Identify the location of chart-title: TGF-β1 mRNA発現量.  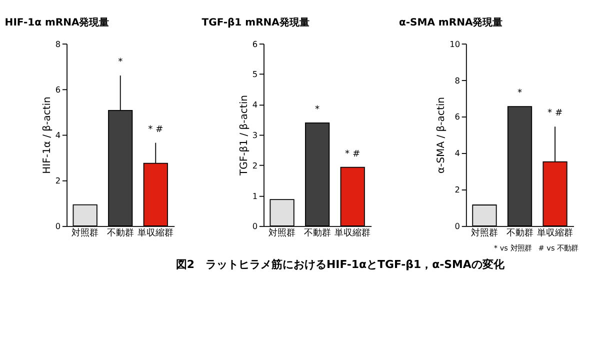
(256, 22).